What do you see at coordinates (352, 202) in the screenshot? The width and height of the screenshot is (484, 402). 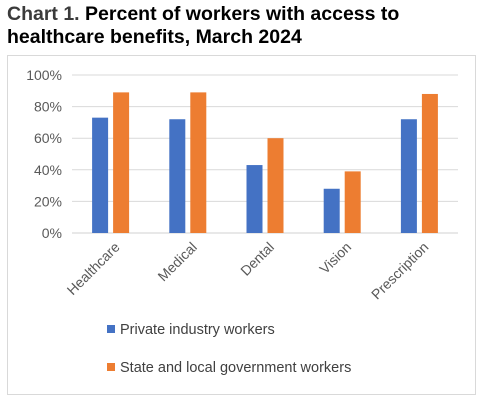 I see `bar-government-vision` at bounding box center [352, 202].